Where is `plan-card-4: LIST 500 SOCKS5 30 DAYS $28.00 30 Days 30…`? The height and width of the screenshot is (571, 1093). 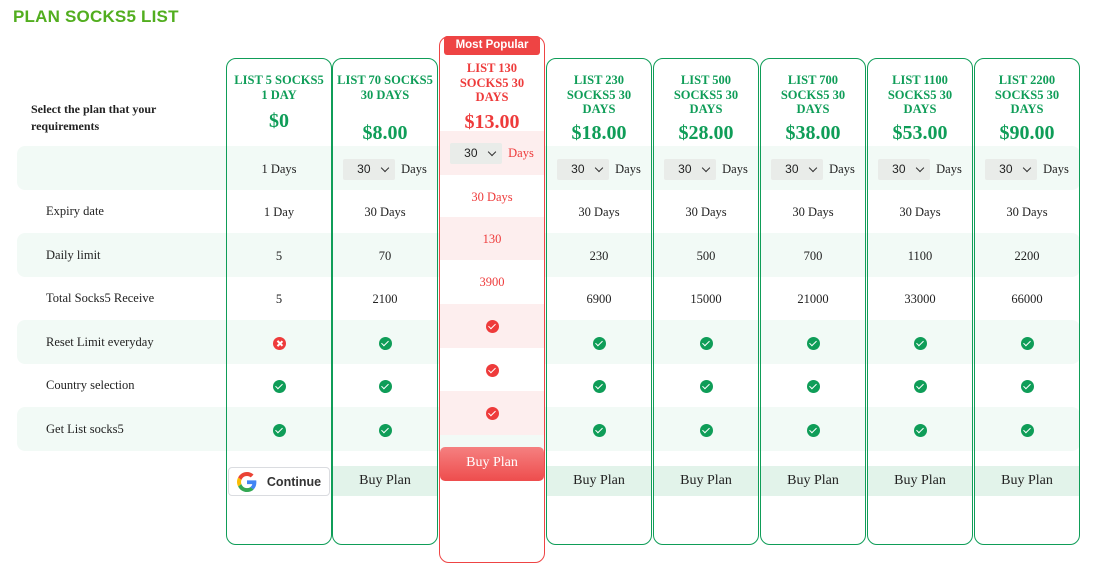 plan-card-4: LIST 500 SOCKS5 30 DAYS $28.00 30 Days 30… is located at coordinates (706, 301).